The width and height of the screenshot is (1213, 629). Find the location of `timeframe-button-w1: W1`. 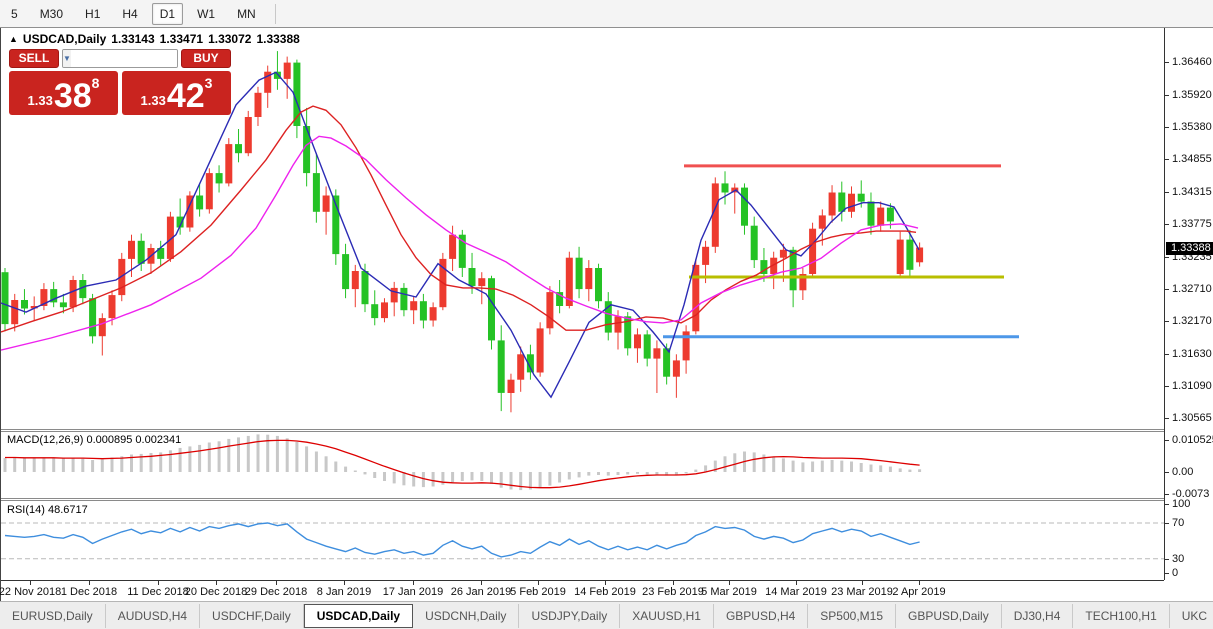

timeframe-button-w1: W1 is located at coordinates (206, 13).